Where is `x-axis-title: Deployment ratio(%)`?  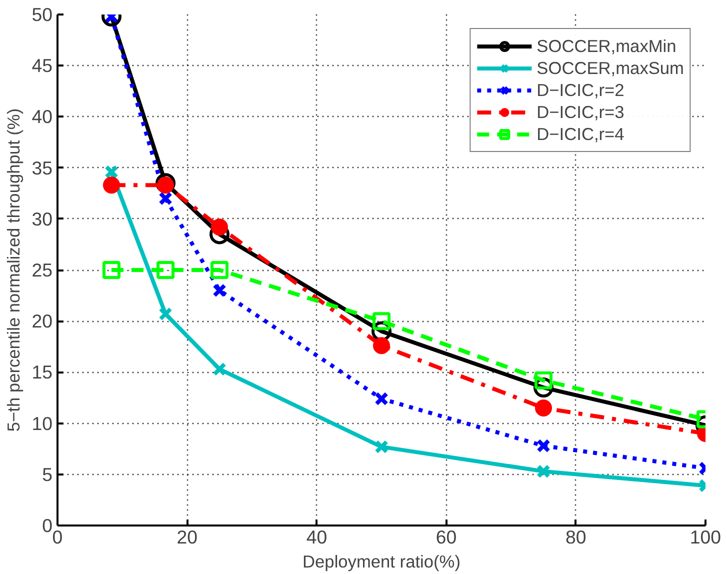 x-axis-title: Deployment ratio(%) is located at coordinates (381, 562).